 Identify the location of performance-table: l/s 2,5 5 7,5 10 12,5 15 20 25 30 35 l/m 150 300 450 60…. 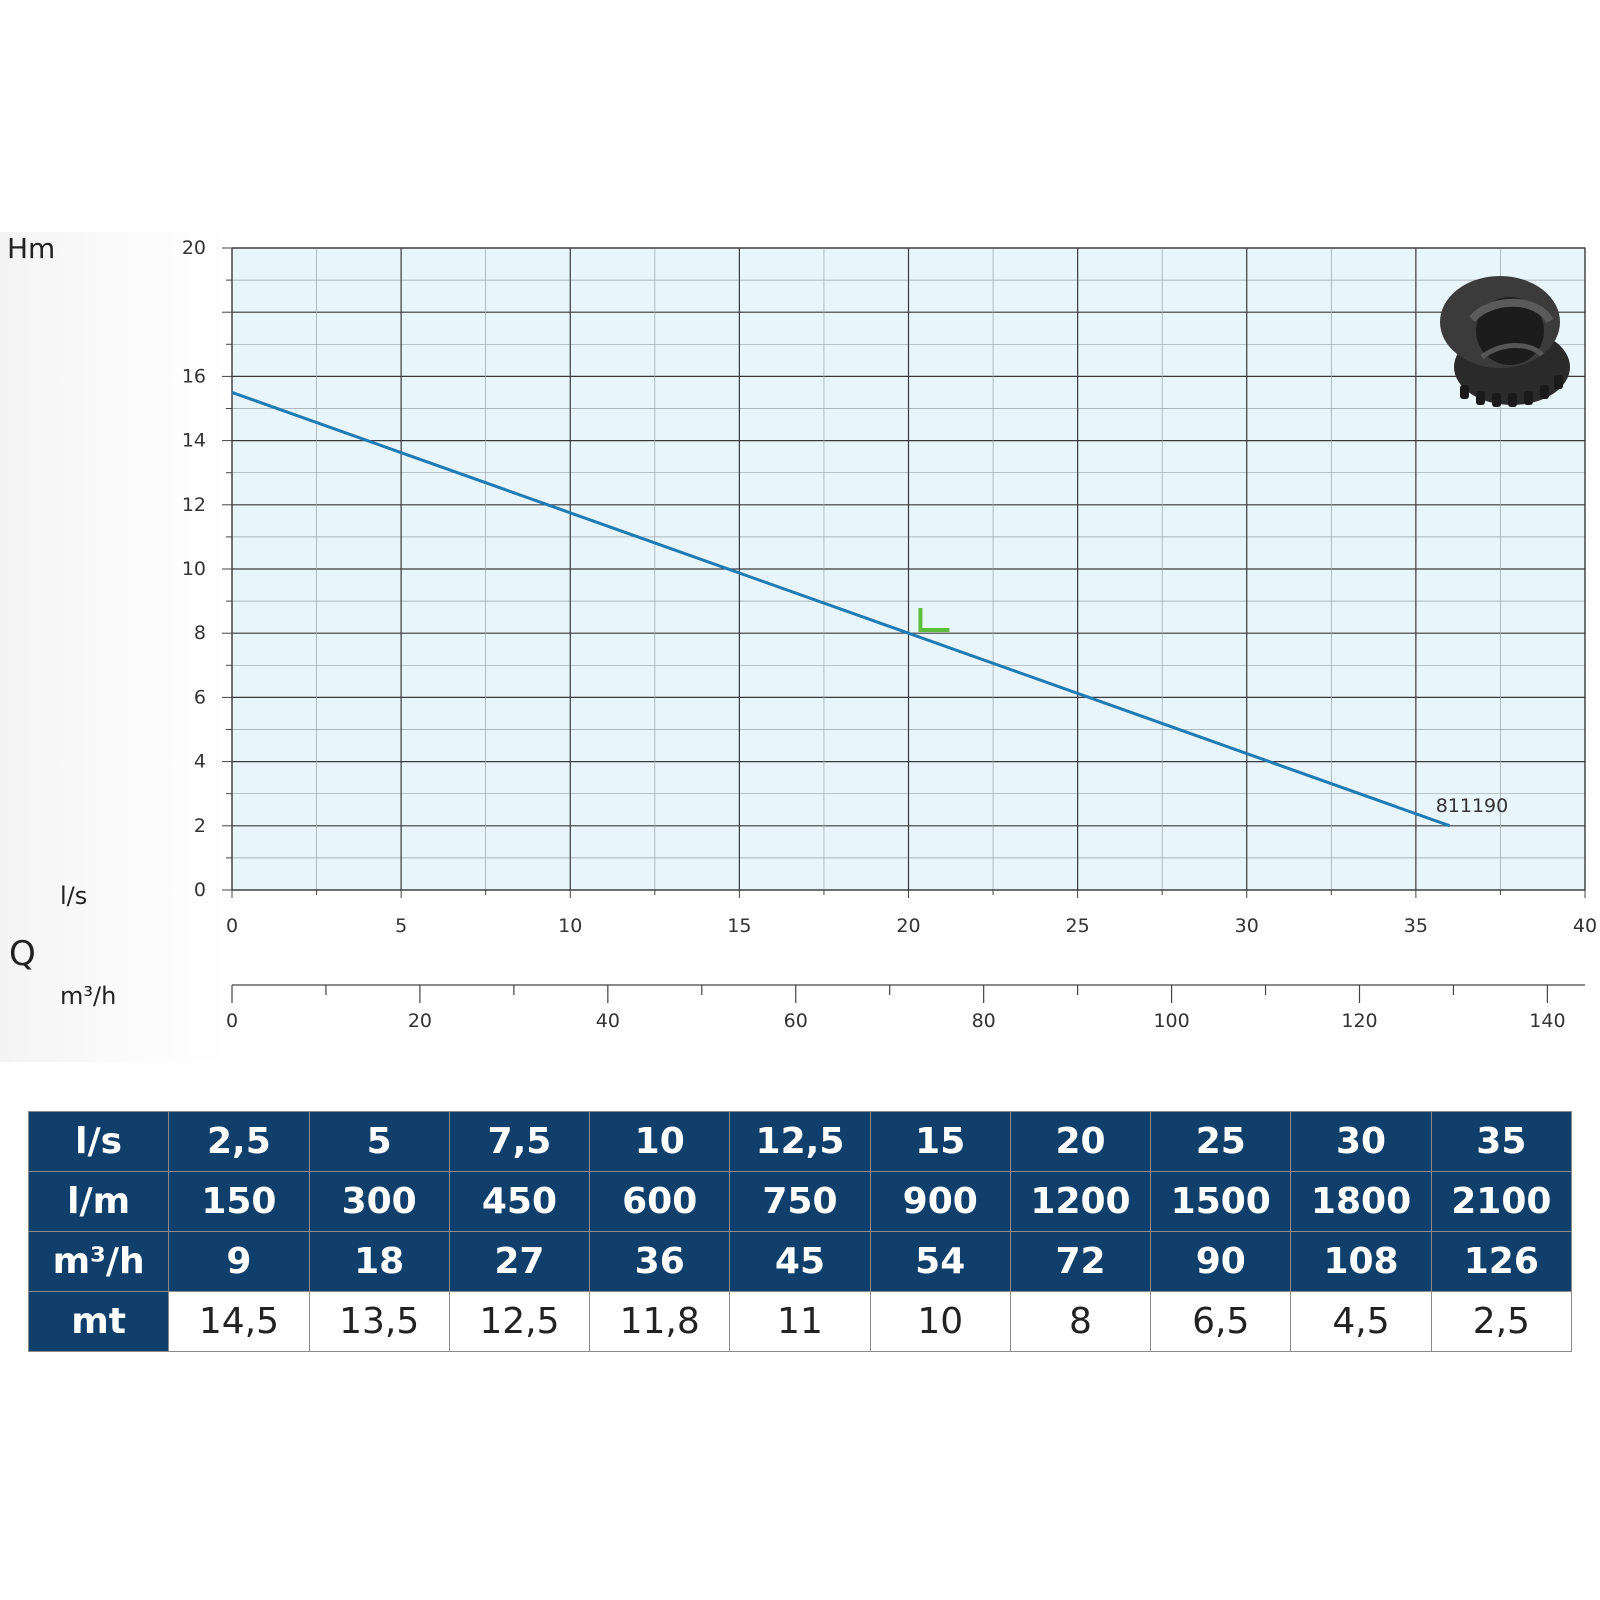
(800, 1231).